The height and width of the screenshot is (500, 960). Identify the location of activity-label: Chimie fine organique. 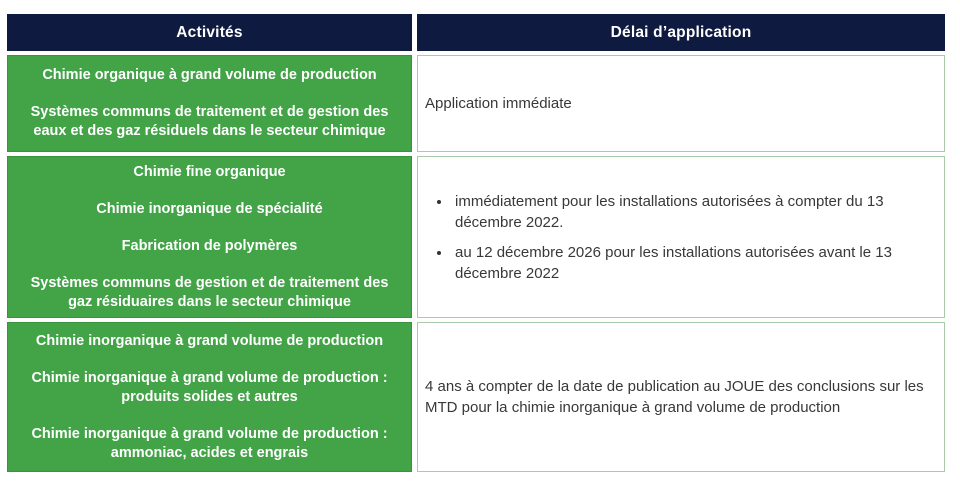
(209, 171).